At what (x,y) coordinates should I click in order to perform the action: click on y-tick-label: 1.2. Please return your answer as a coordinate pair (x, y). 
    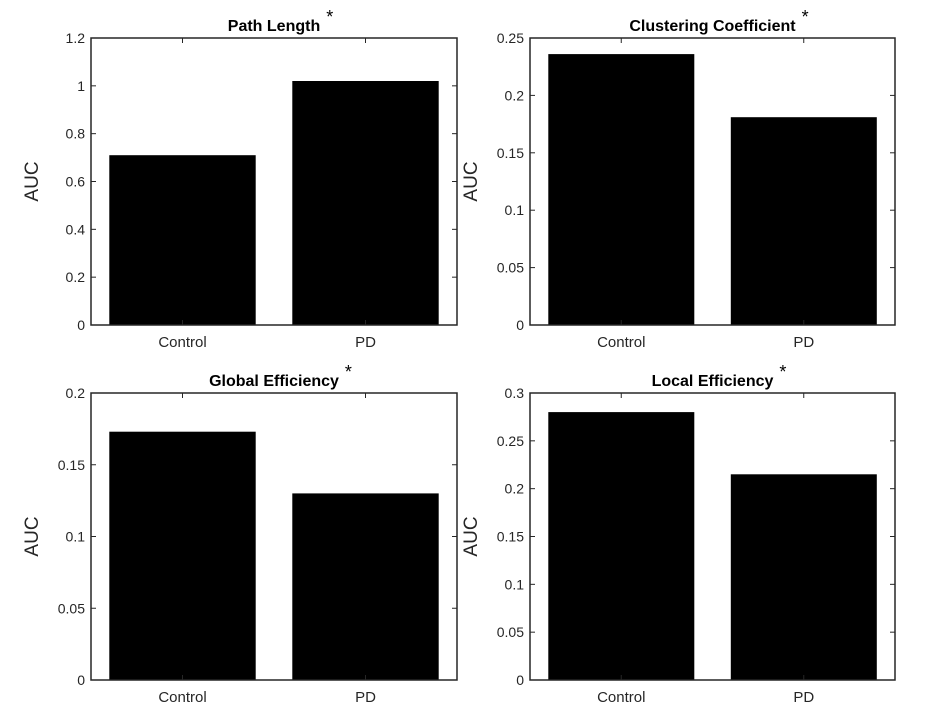
    Looking at the image, I should click on (76, 38).